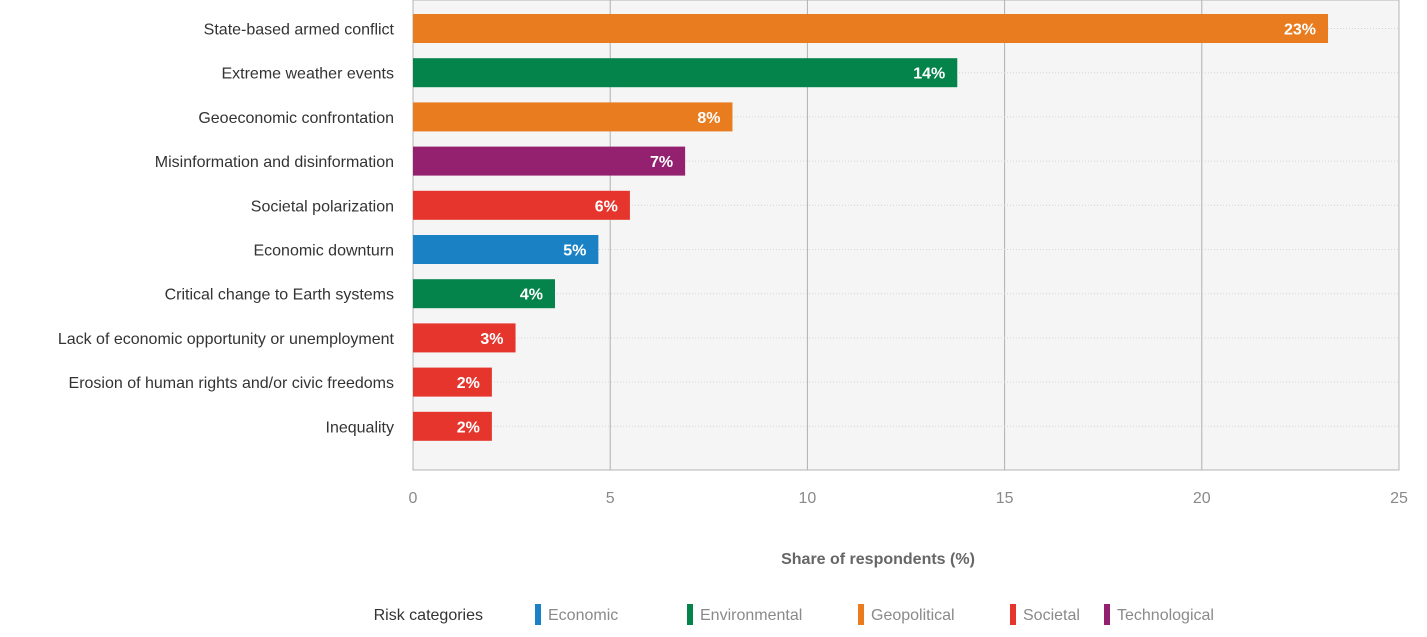 Image resolution: width=1427 pixels, height=637 pixels. What do you see at coordinates (1300, 30) in the screenshot?
I see `data-label: 23%` at bounding box center [1300, 30].